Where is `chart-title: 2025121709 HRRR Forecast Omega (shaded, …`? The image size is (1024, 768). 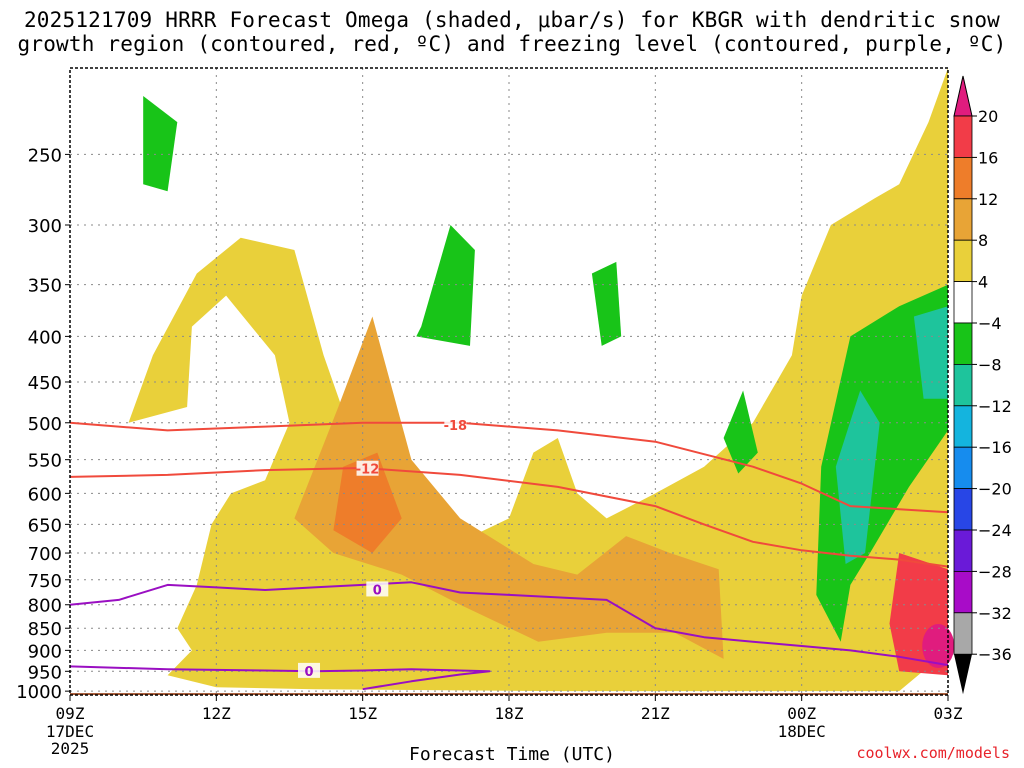 chart-title: 2025121709 HRRR Forecast Omega (shaded, … is located at coordinates (512, 32).